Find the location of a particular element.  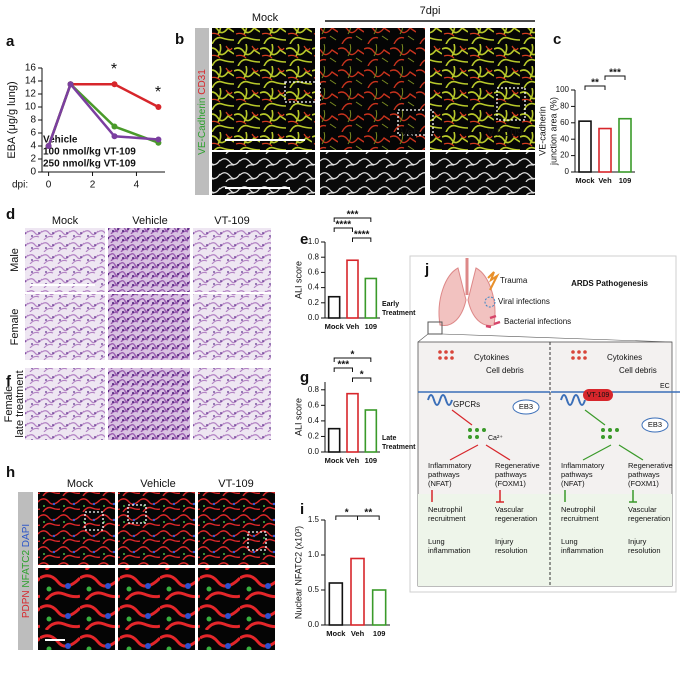

note: Late is located at coordinates (389, 438).